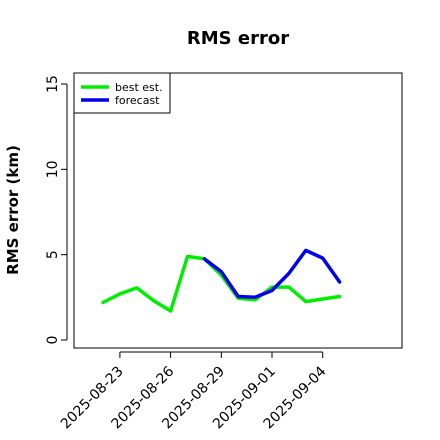 The image size is (440, 440). I want to click on series-layer, so click(221, 280).